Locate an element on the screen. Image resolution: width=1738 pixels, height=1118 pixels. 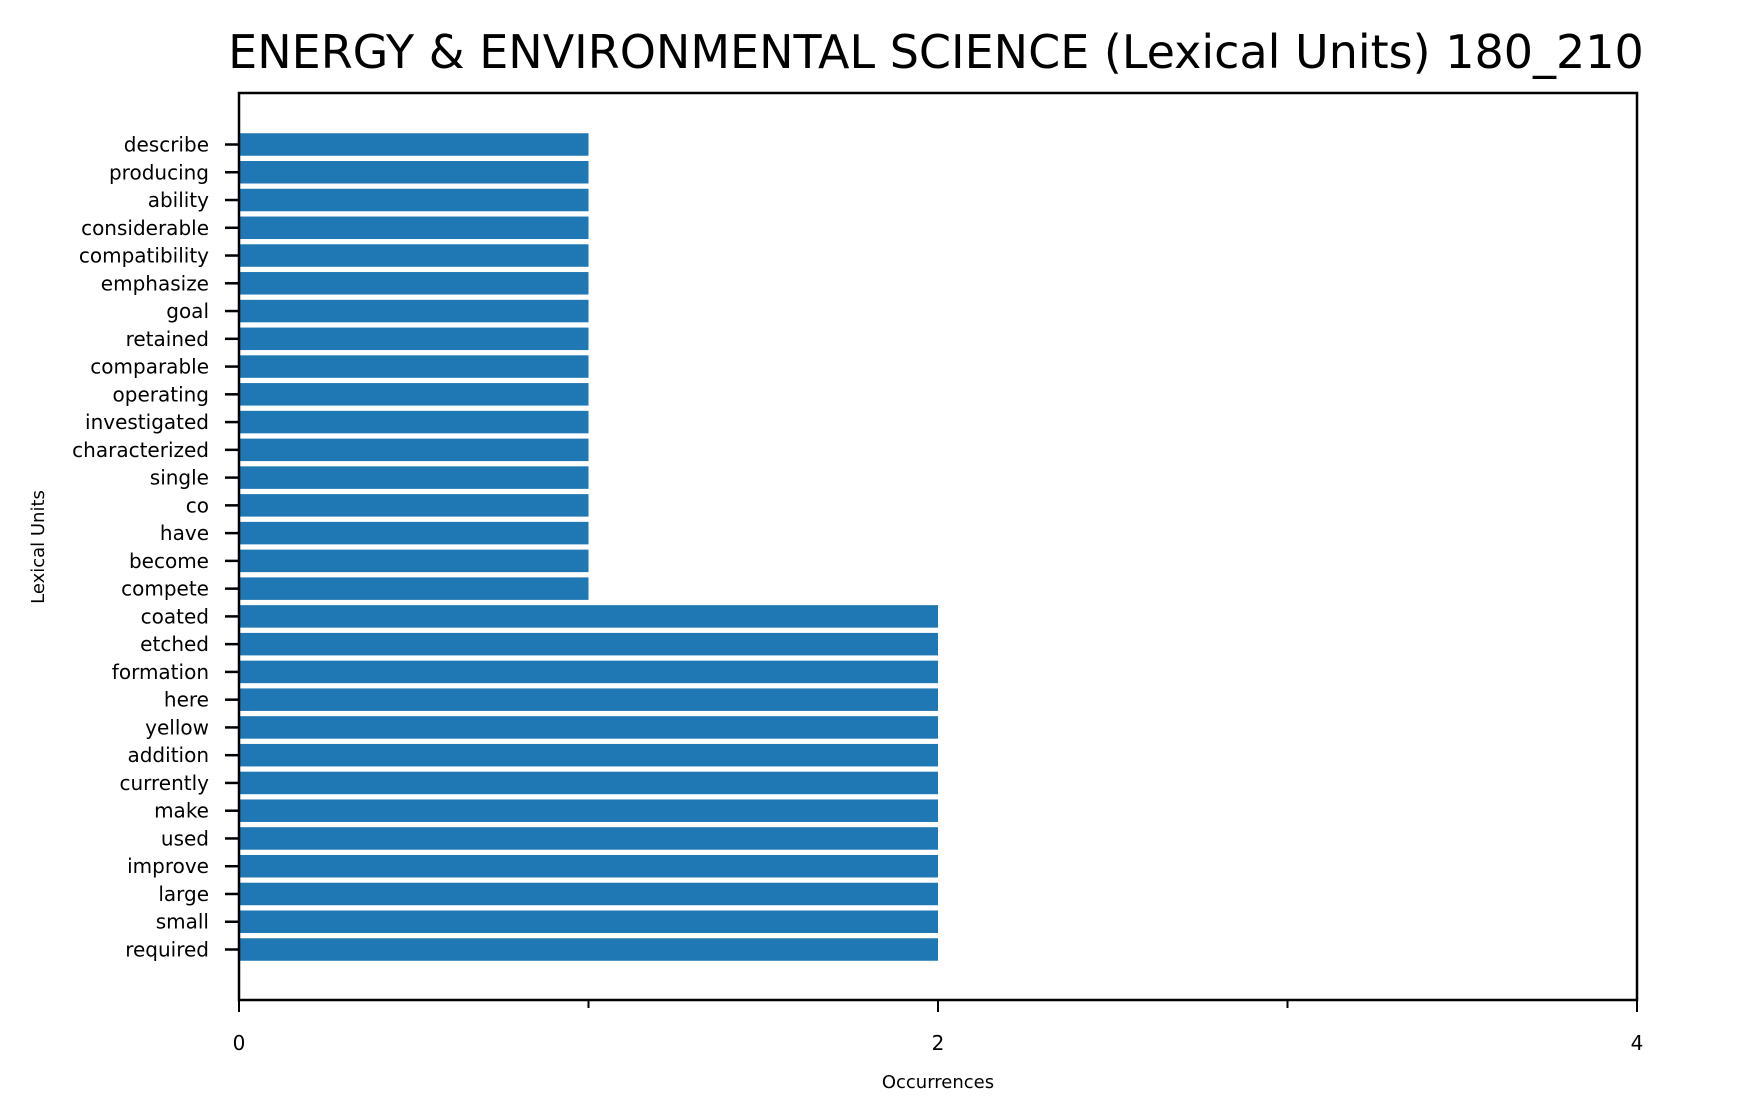
y-tick-label: retained is located at coordinates (167, 339).